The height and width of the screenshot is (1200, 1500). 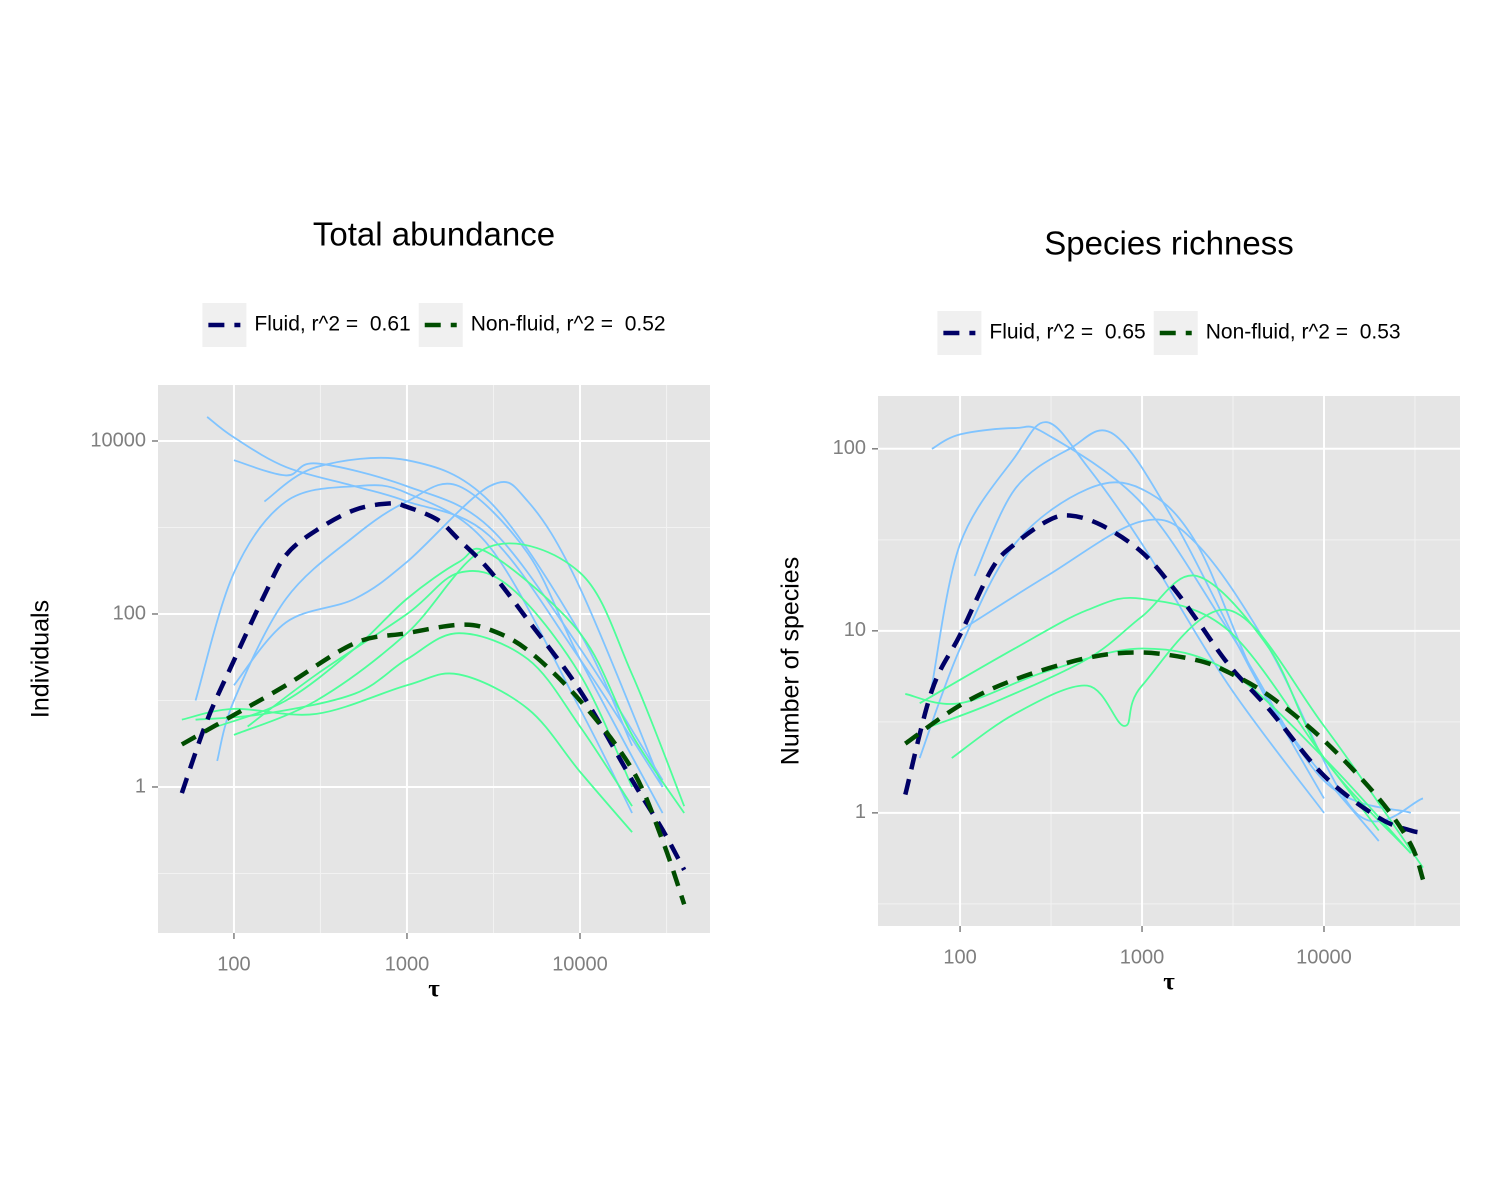 I want to click on legend-label: Non-fluid, r^2 = 0.53, so click(x=1303, y=332).